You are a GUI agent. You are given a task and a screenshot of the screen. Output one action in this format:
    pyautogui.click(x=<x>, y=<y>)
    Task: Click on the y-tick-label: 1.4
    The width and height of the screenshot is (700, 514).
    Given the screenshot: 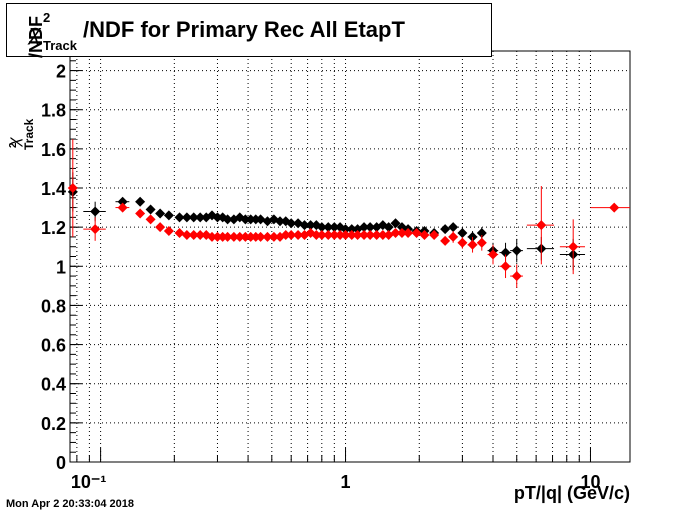 What is the action you would take?
    pyautogui.click(x=53, y=189)
    